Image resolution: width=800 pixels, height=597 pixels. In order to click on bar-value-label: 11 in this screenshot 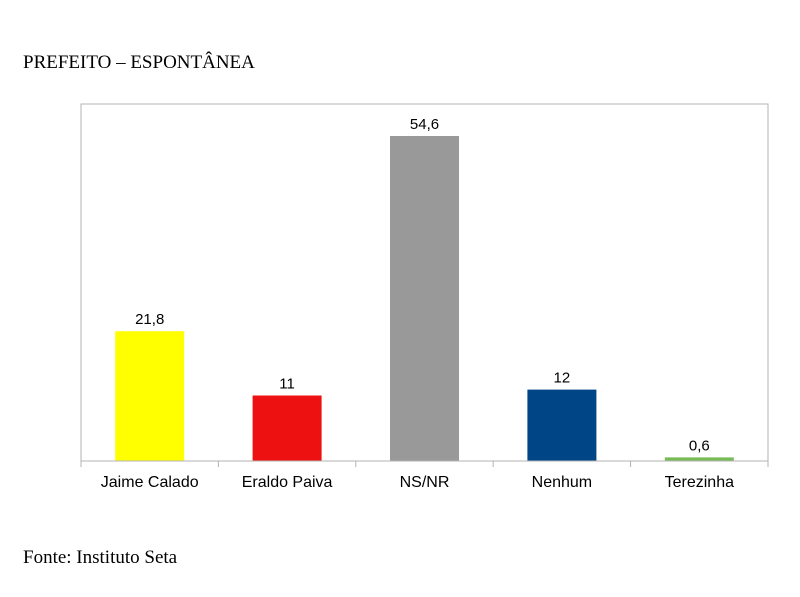, I will do `click(287, 384)`.